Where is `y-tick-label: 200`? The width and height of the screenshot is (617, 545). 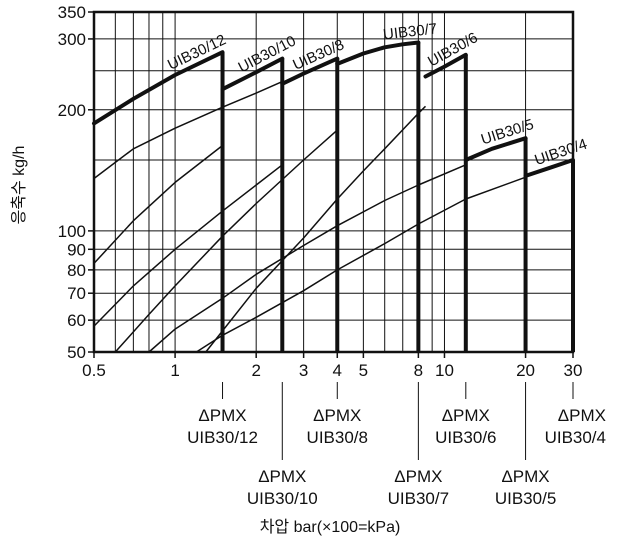 y-tick-label: 200 is located at coordinates (72, 110).